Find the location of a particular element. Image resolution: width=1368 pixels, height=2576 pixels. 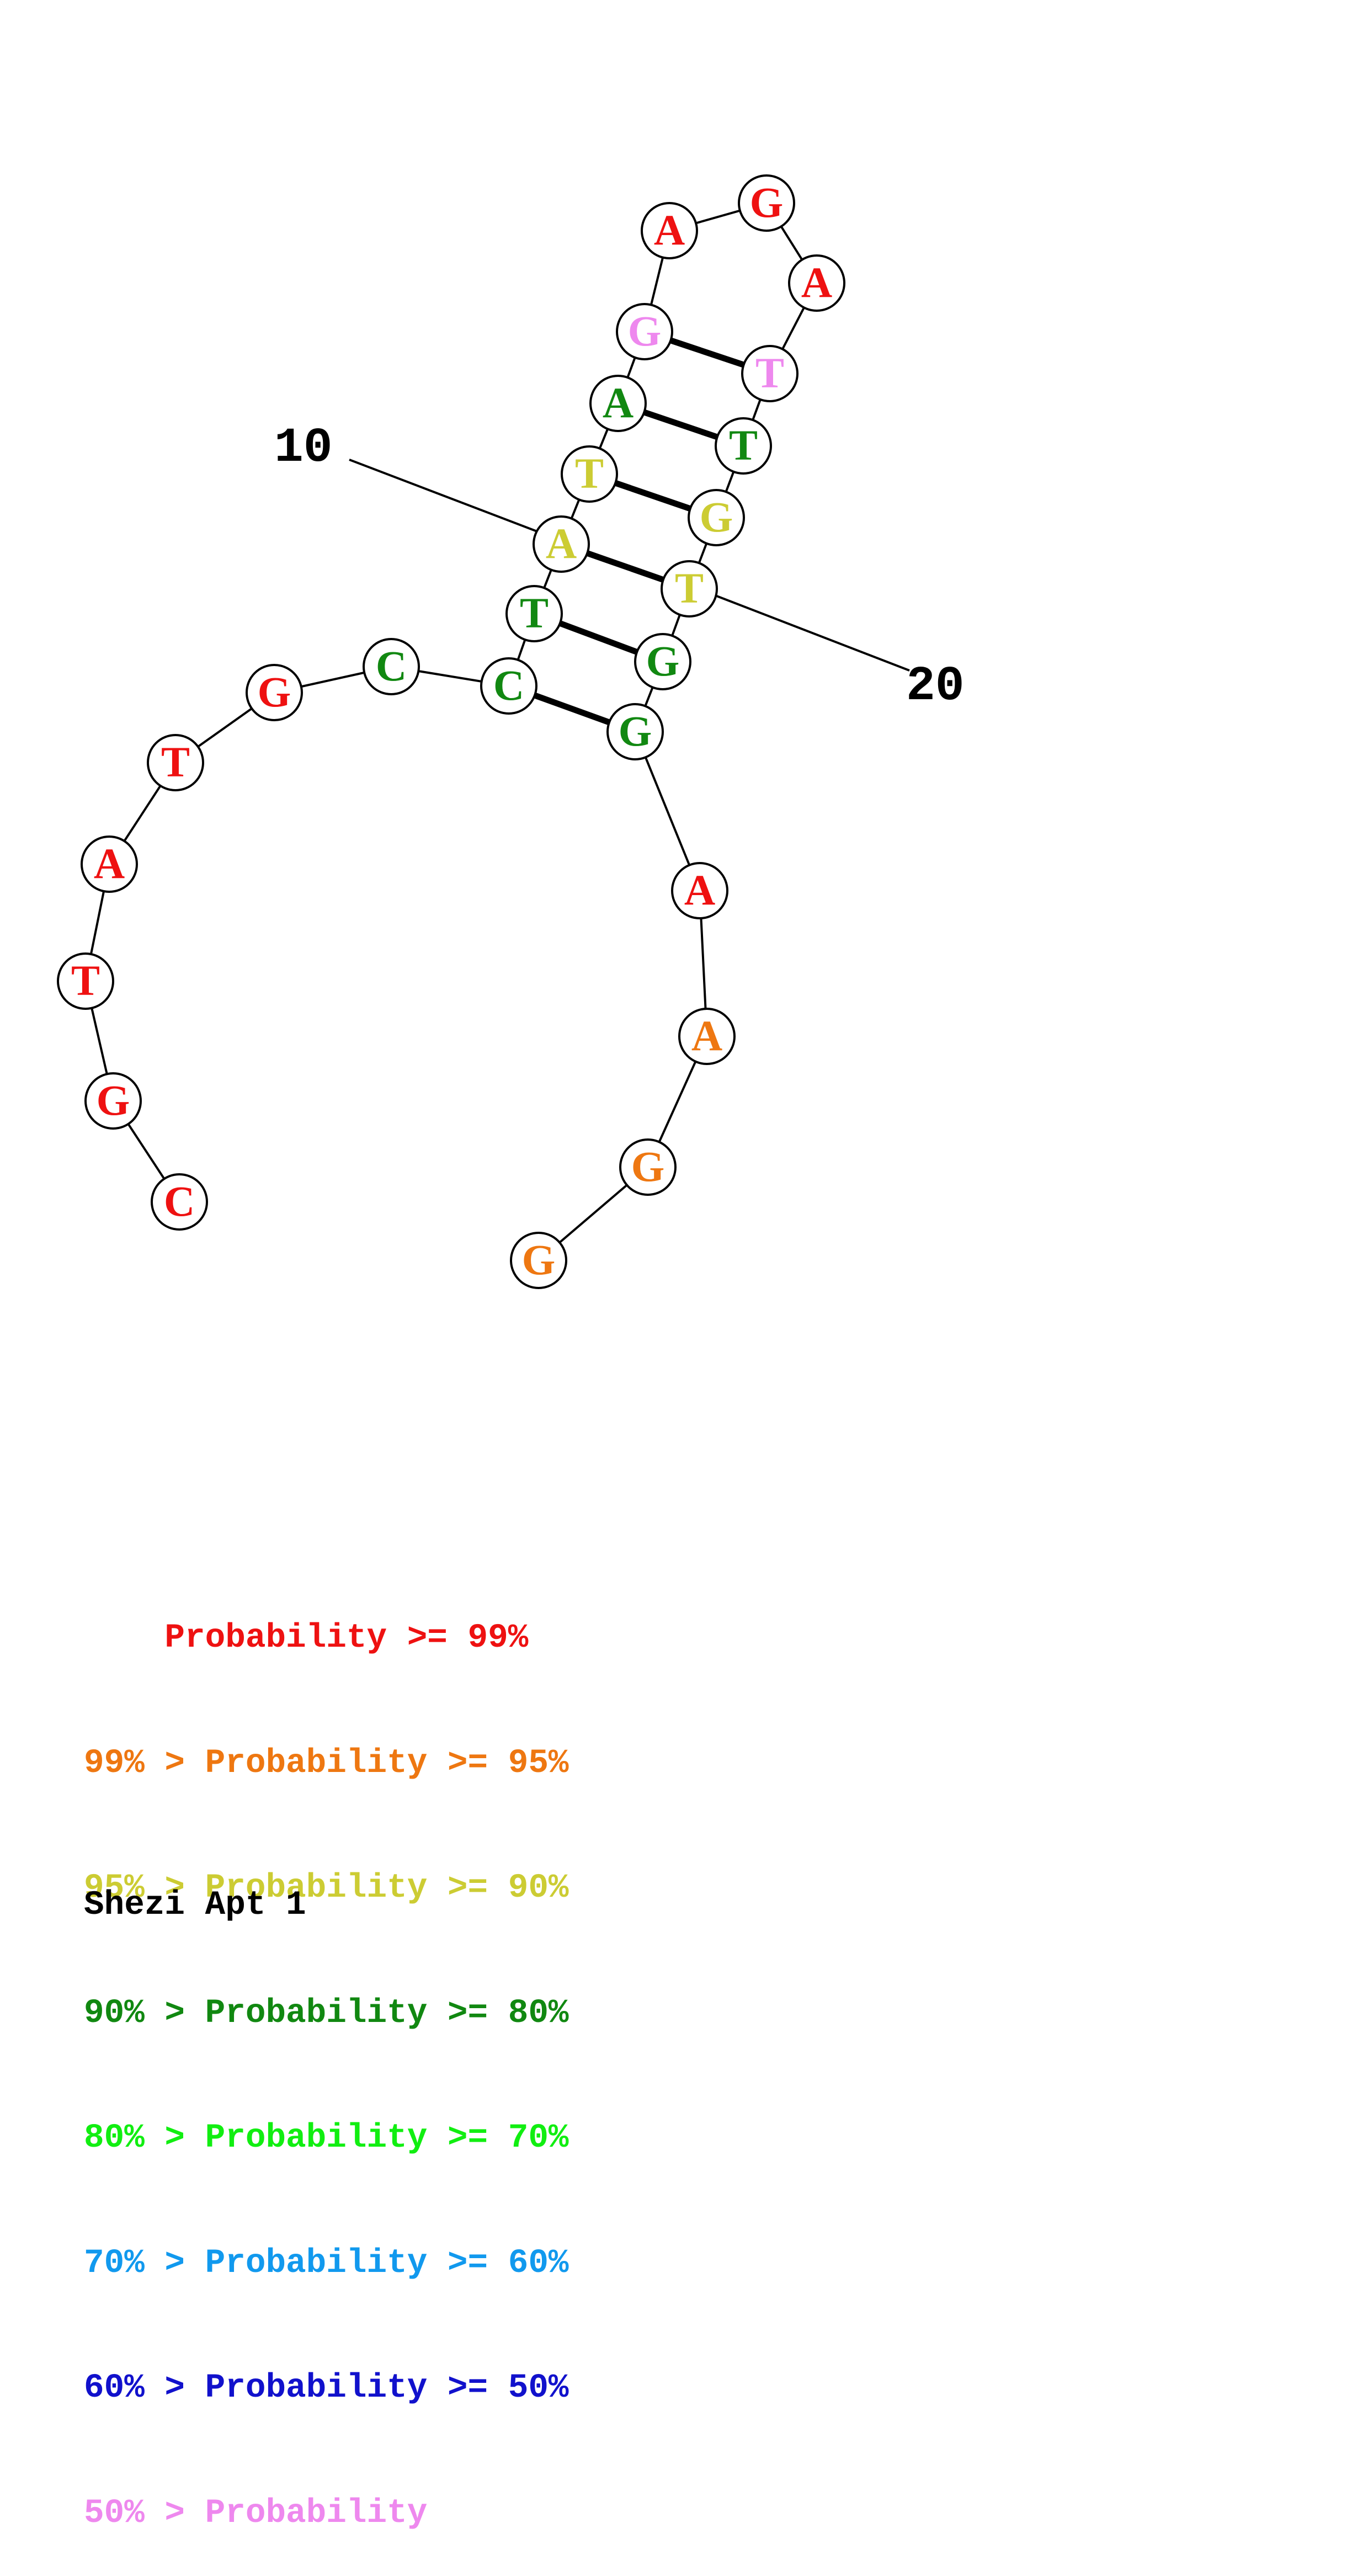

legend-entry-50: 60% > Probability >= 50% is located at coordinates (327, 2388).